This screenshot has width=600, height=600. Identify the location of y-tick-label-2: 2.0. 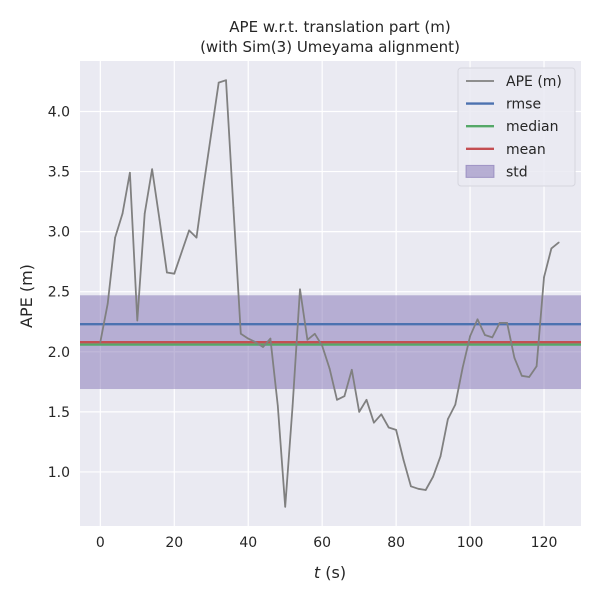
(59, 353).